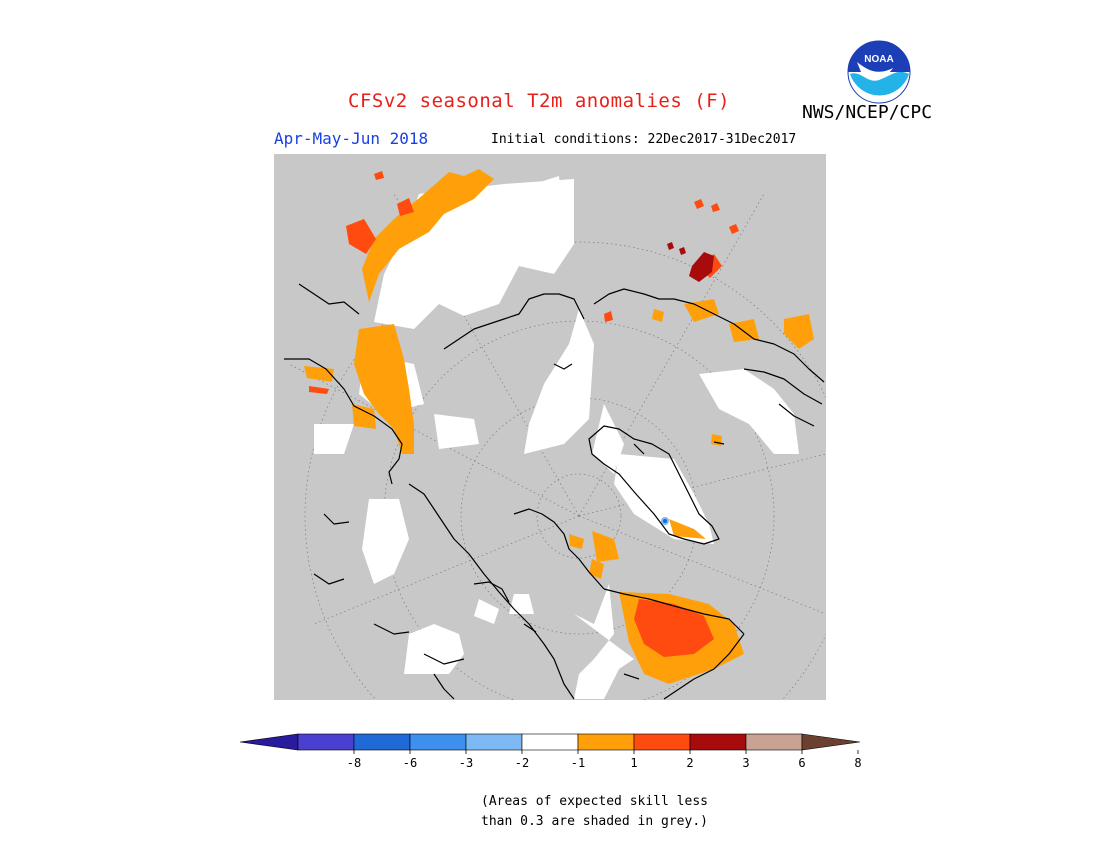 Image resolution: width=1100 pixels, height=850 pixels. Describe the element at coordinates (354, 763) in the screenshot. I see `legend-label: -8` at that location.